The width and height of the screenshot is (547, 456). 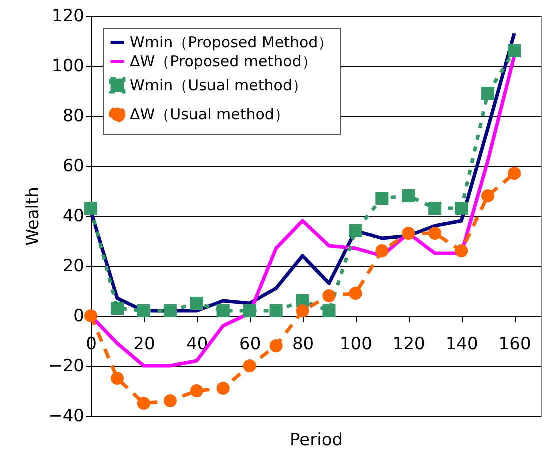 What do you see at coordinates (34, 216) in the screenshot?
I see `y-axis-title: Wealth` at bounding box center [34, 216].